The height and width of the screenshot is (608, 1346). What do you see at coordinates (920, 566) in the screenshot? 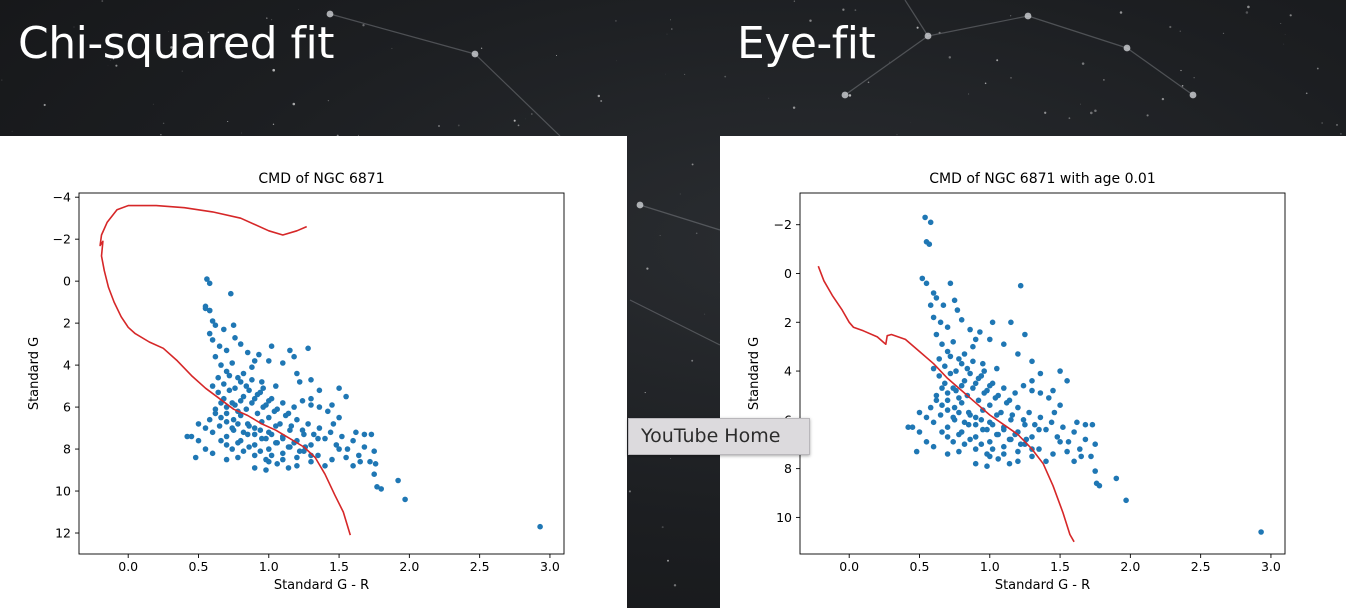
I see `x-tick-label: 0.5` at bounding box center [920, 566].